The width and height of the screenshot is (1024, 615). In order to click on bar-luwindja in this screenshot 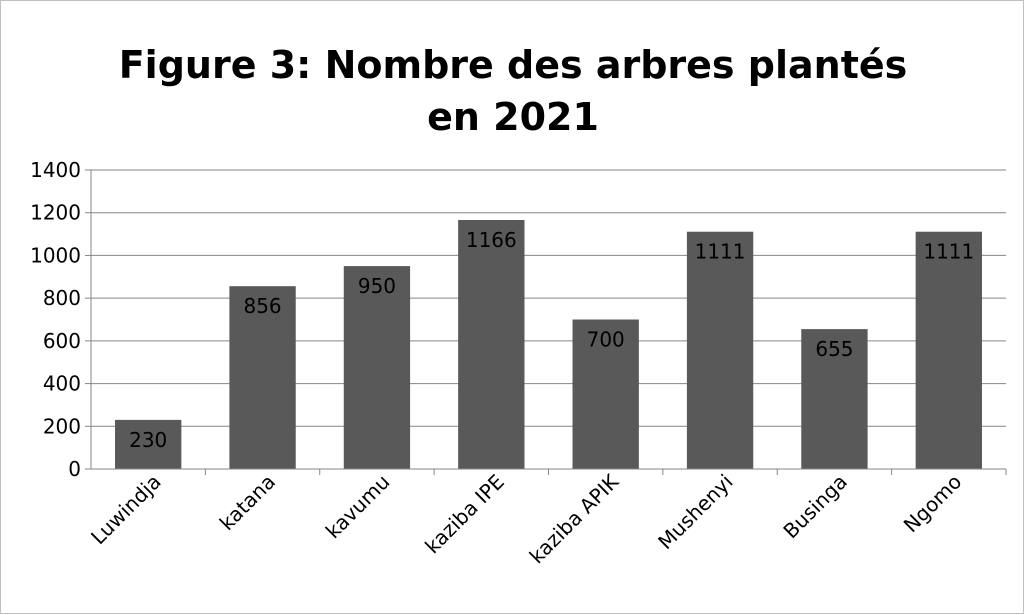, I will do `click(148, 444)`.